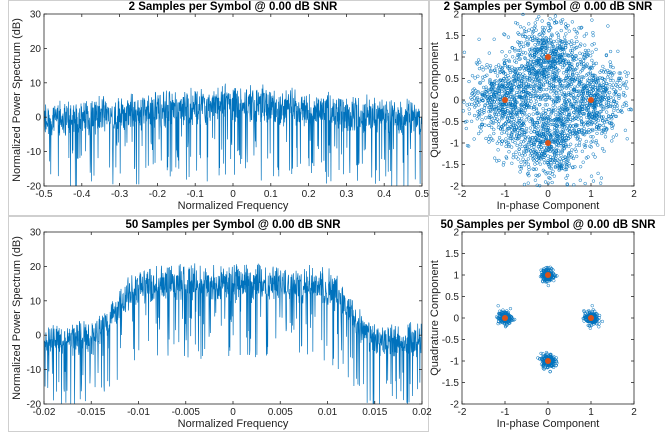 This screenshot has width=670, height=436. I want to click on const2-xtick-label: -2, so click(462, 194).